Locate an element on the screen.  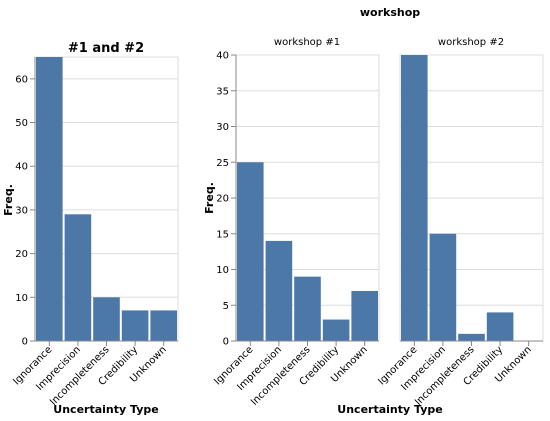
y-tick-label: 15 is located at coordinates (222, 234).